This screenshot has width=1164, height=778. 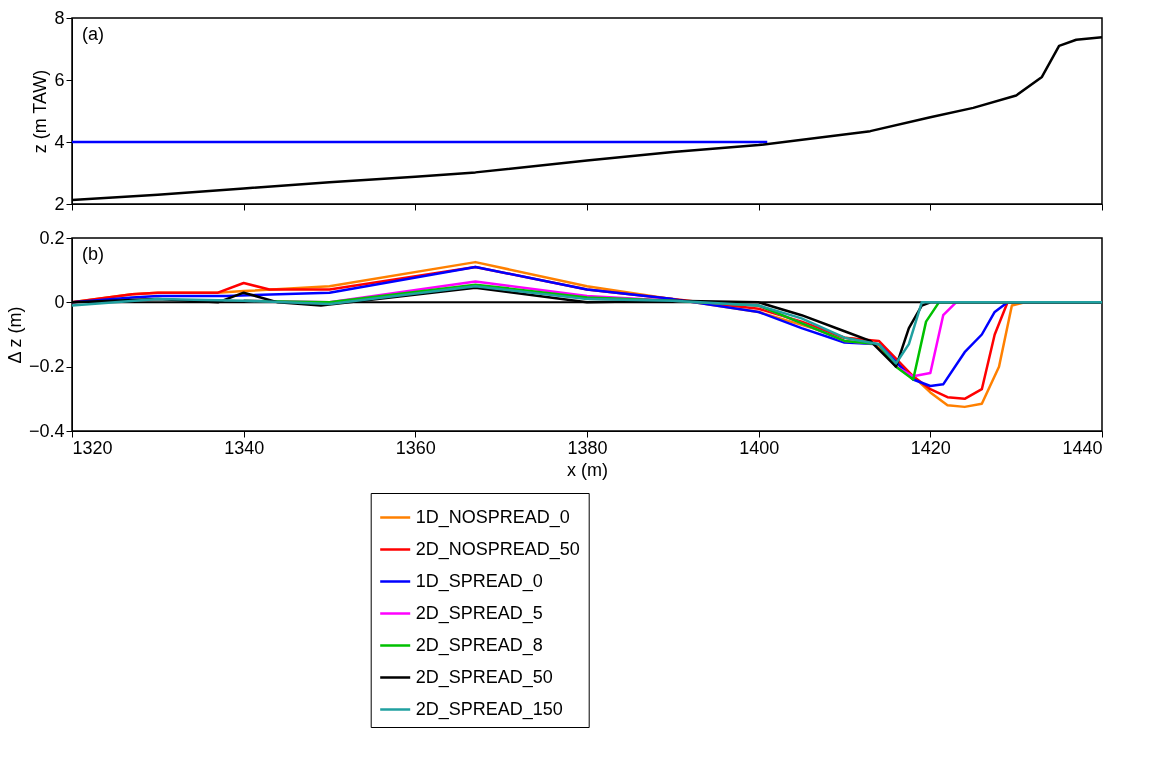 What do you see at coordinates (52, 237) in the screenshot?
I see `y-tick-label: 0.2` at bounding box center [52, 237].